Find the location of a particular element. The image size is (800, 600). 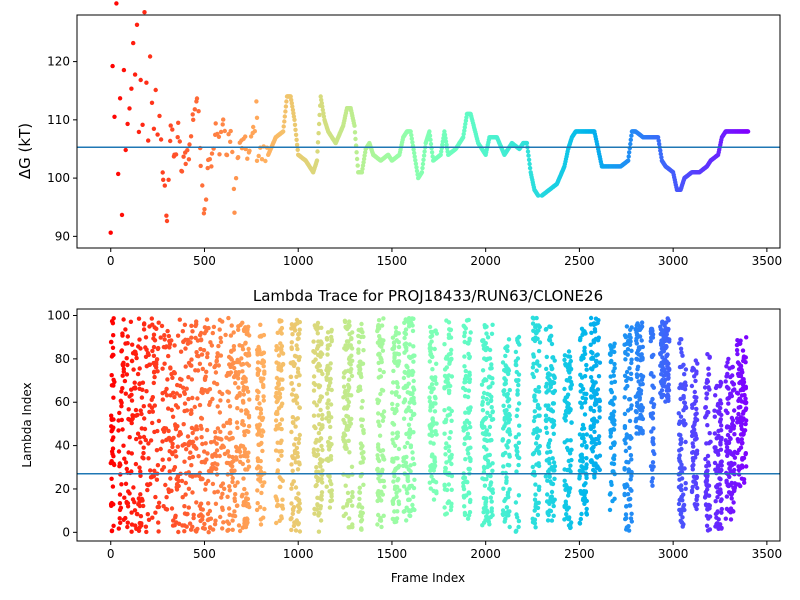

x-tick-label: 2500 is located at coordinates (579, 261).